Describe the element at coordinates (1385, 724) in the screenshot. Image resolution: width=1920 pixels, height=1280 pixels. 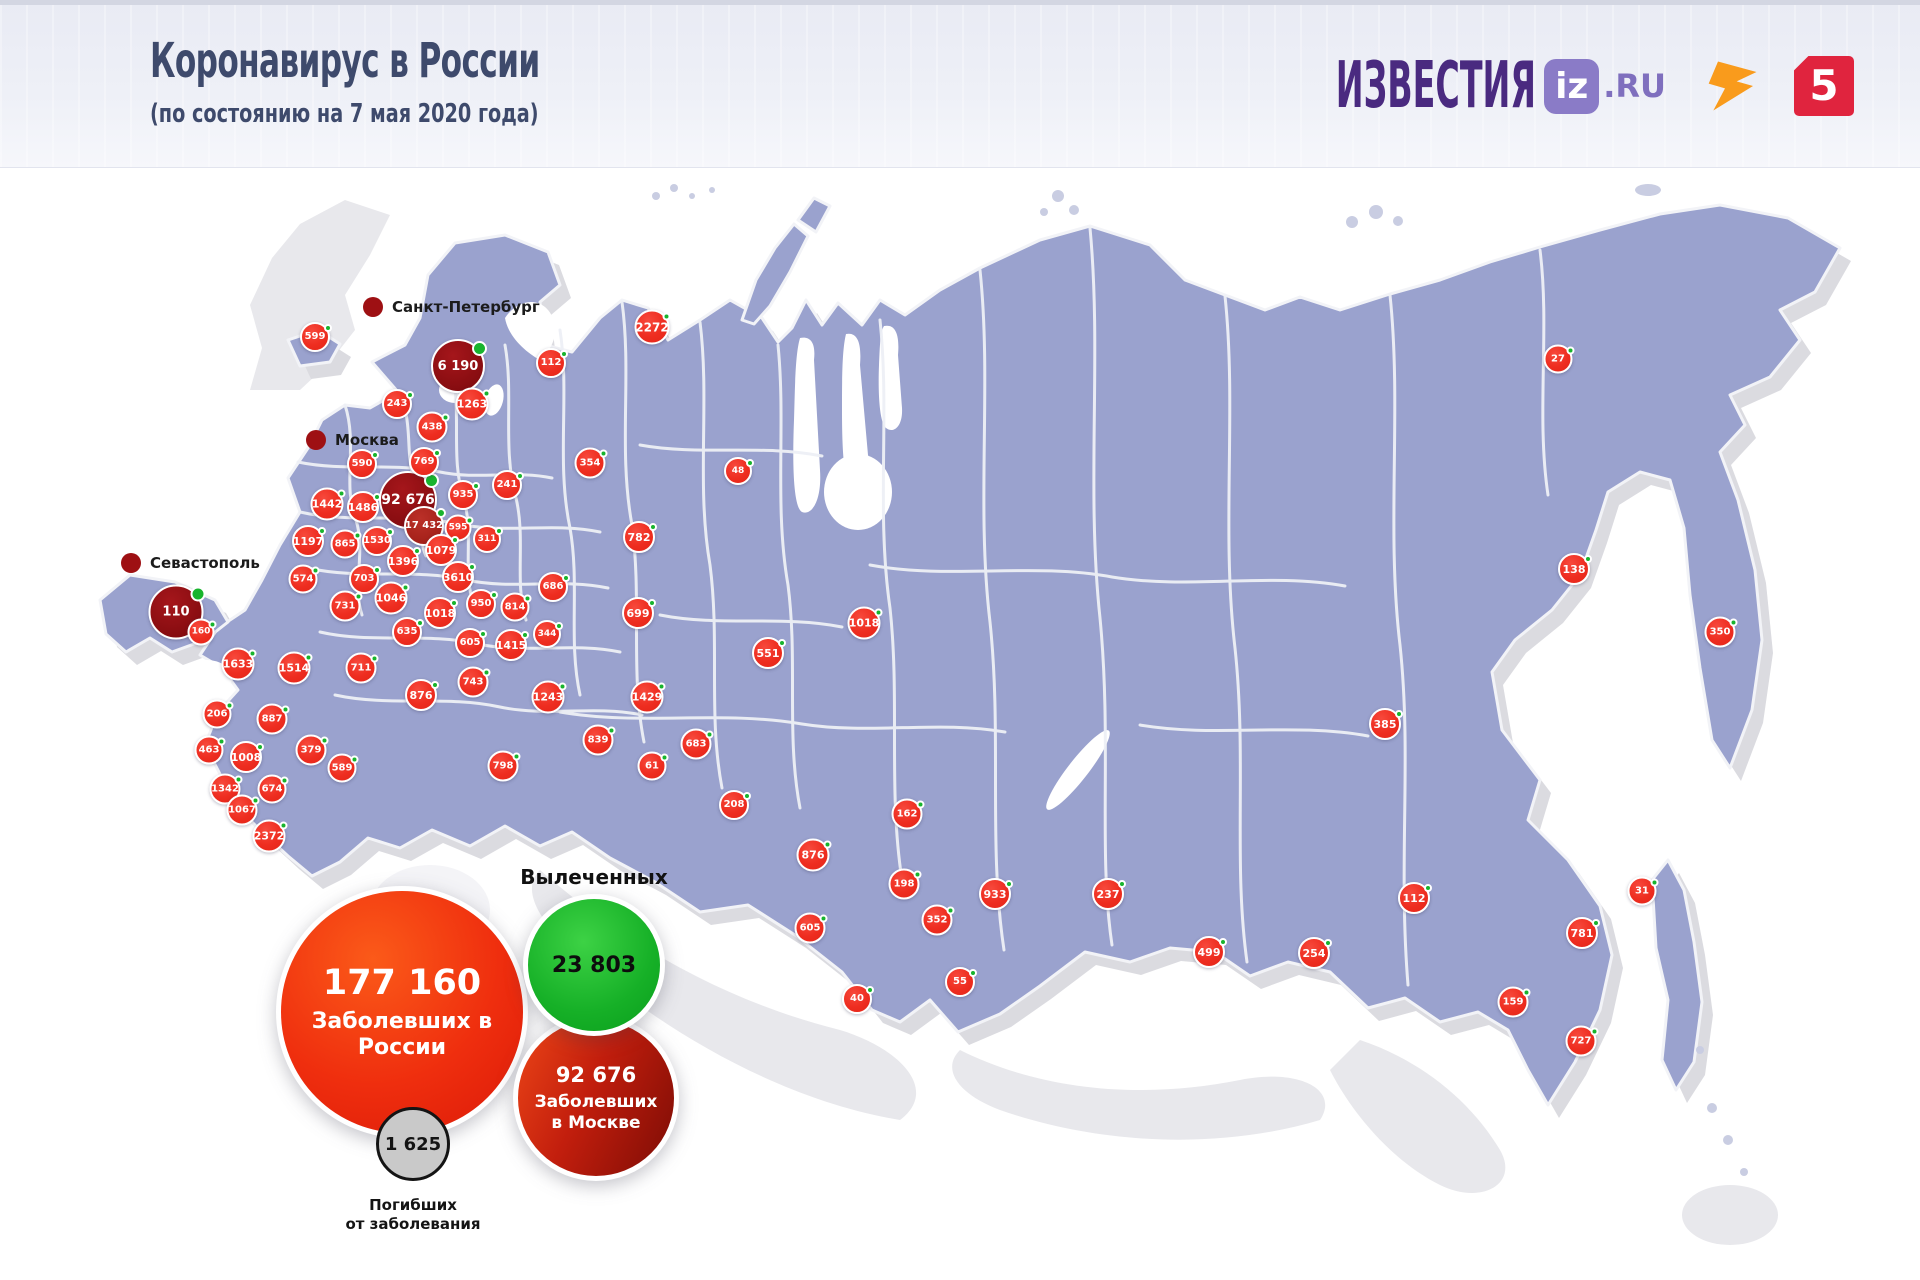
I see `marker-value: 385` at that location.